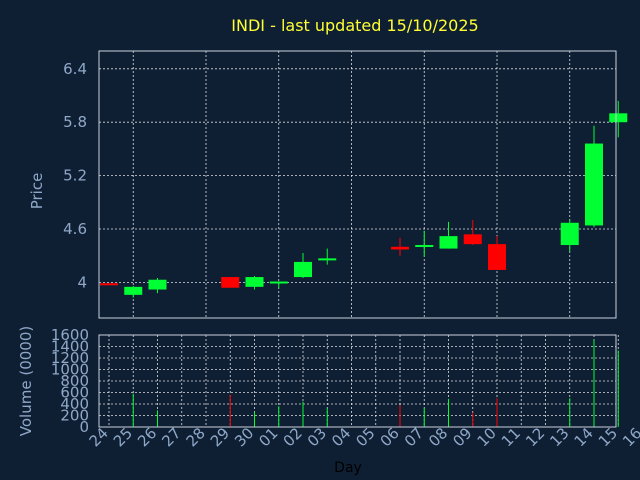 This screenshot has height=480, width=640. What do you see at coordinates (317, 437) in the screenshot?
I see `x-tick: 03` at bounding box center [317, 437].